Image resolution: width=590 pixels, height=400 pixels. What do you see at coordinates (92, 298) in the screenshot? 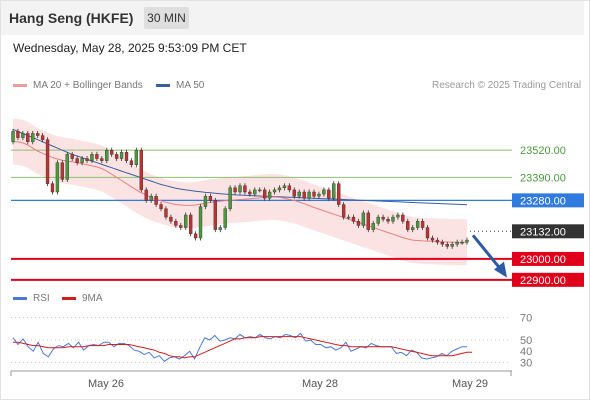
I see `9ma-label: 9MA` at bounding box center [92, 298].